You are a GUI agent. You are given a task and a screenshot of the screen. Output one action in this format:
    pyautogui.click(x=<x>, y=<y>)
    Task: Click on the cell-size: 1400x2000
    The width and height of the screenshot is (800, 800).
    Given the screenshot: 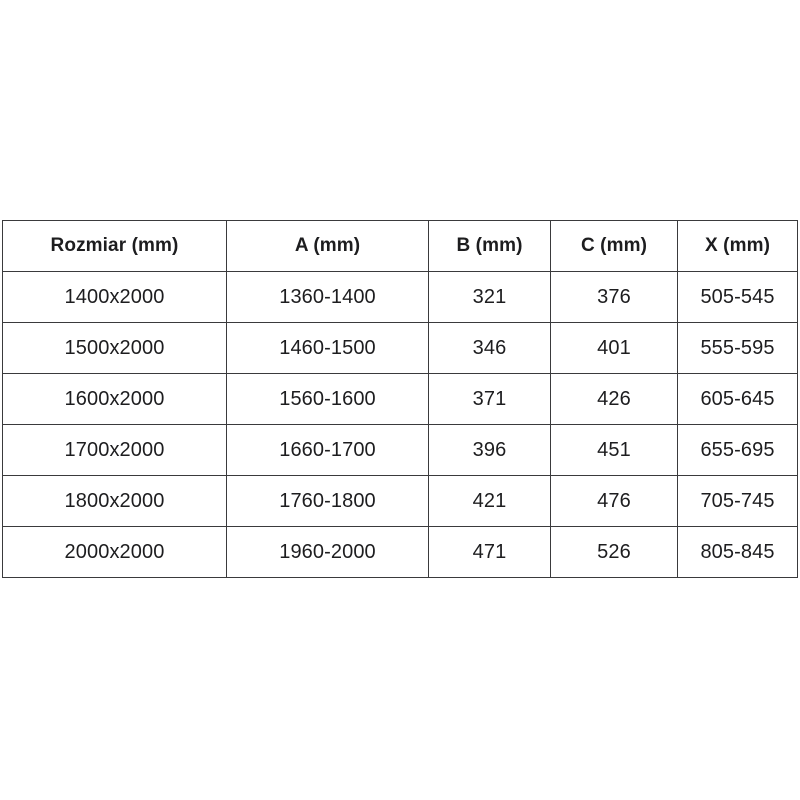 What is the action you would take?
    pyautogui.click(x=114, y=297)
    